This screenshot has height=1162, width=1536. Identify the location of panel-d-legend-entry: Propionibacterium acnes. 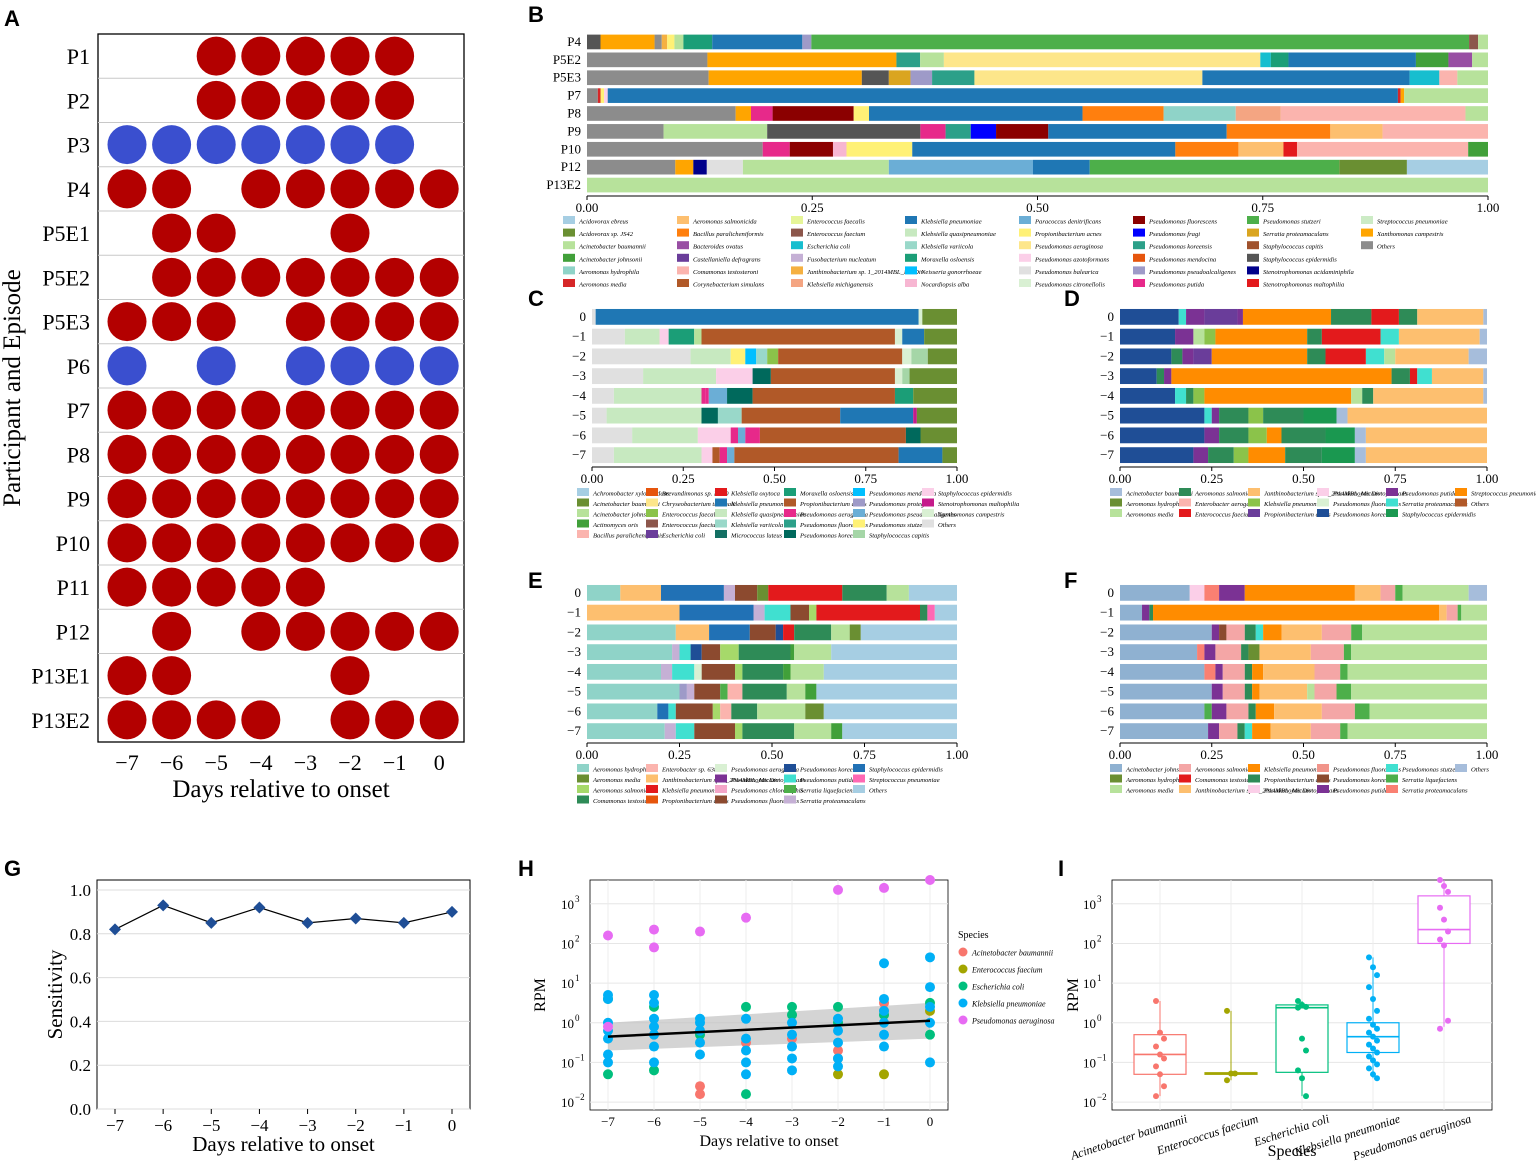
(1297, 515).